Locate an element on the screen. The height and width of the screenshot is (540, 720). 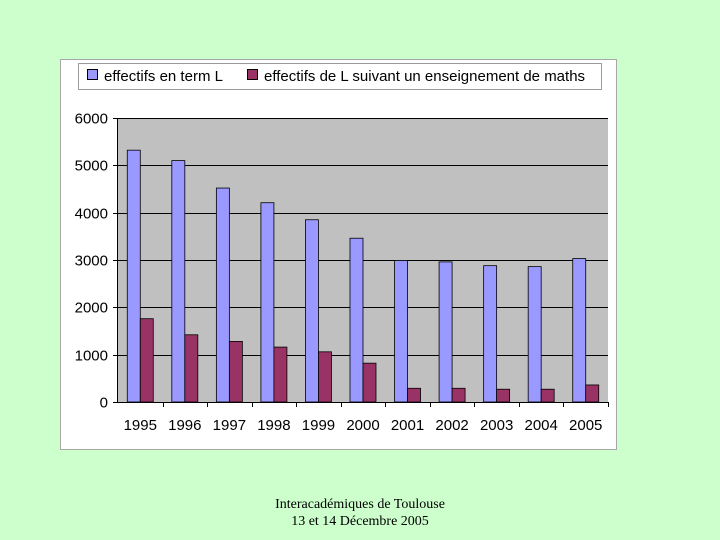
bar-series-1-1995 is located at coordinates (133, 276).